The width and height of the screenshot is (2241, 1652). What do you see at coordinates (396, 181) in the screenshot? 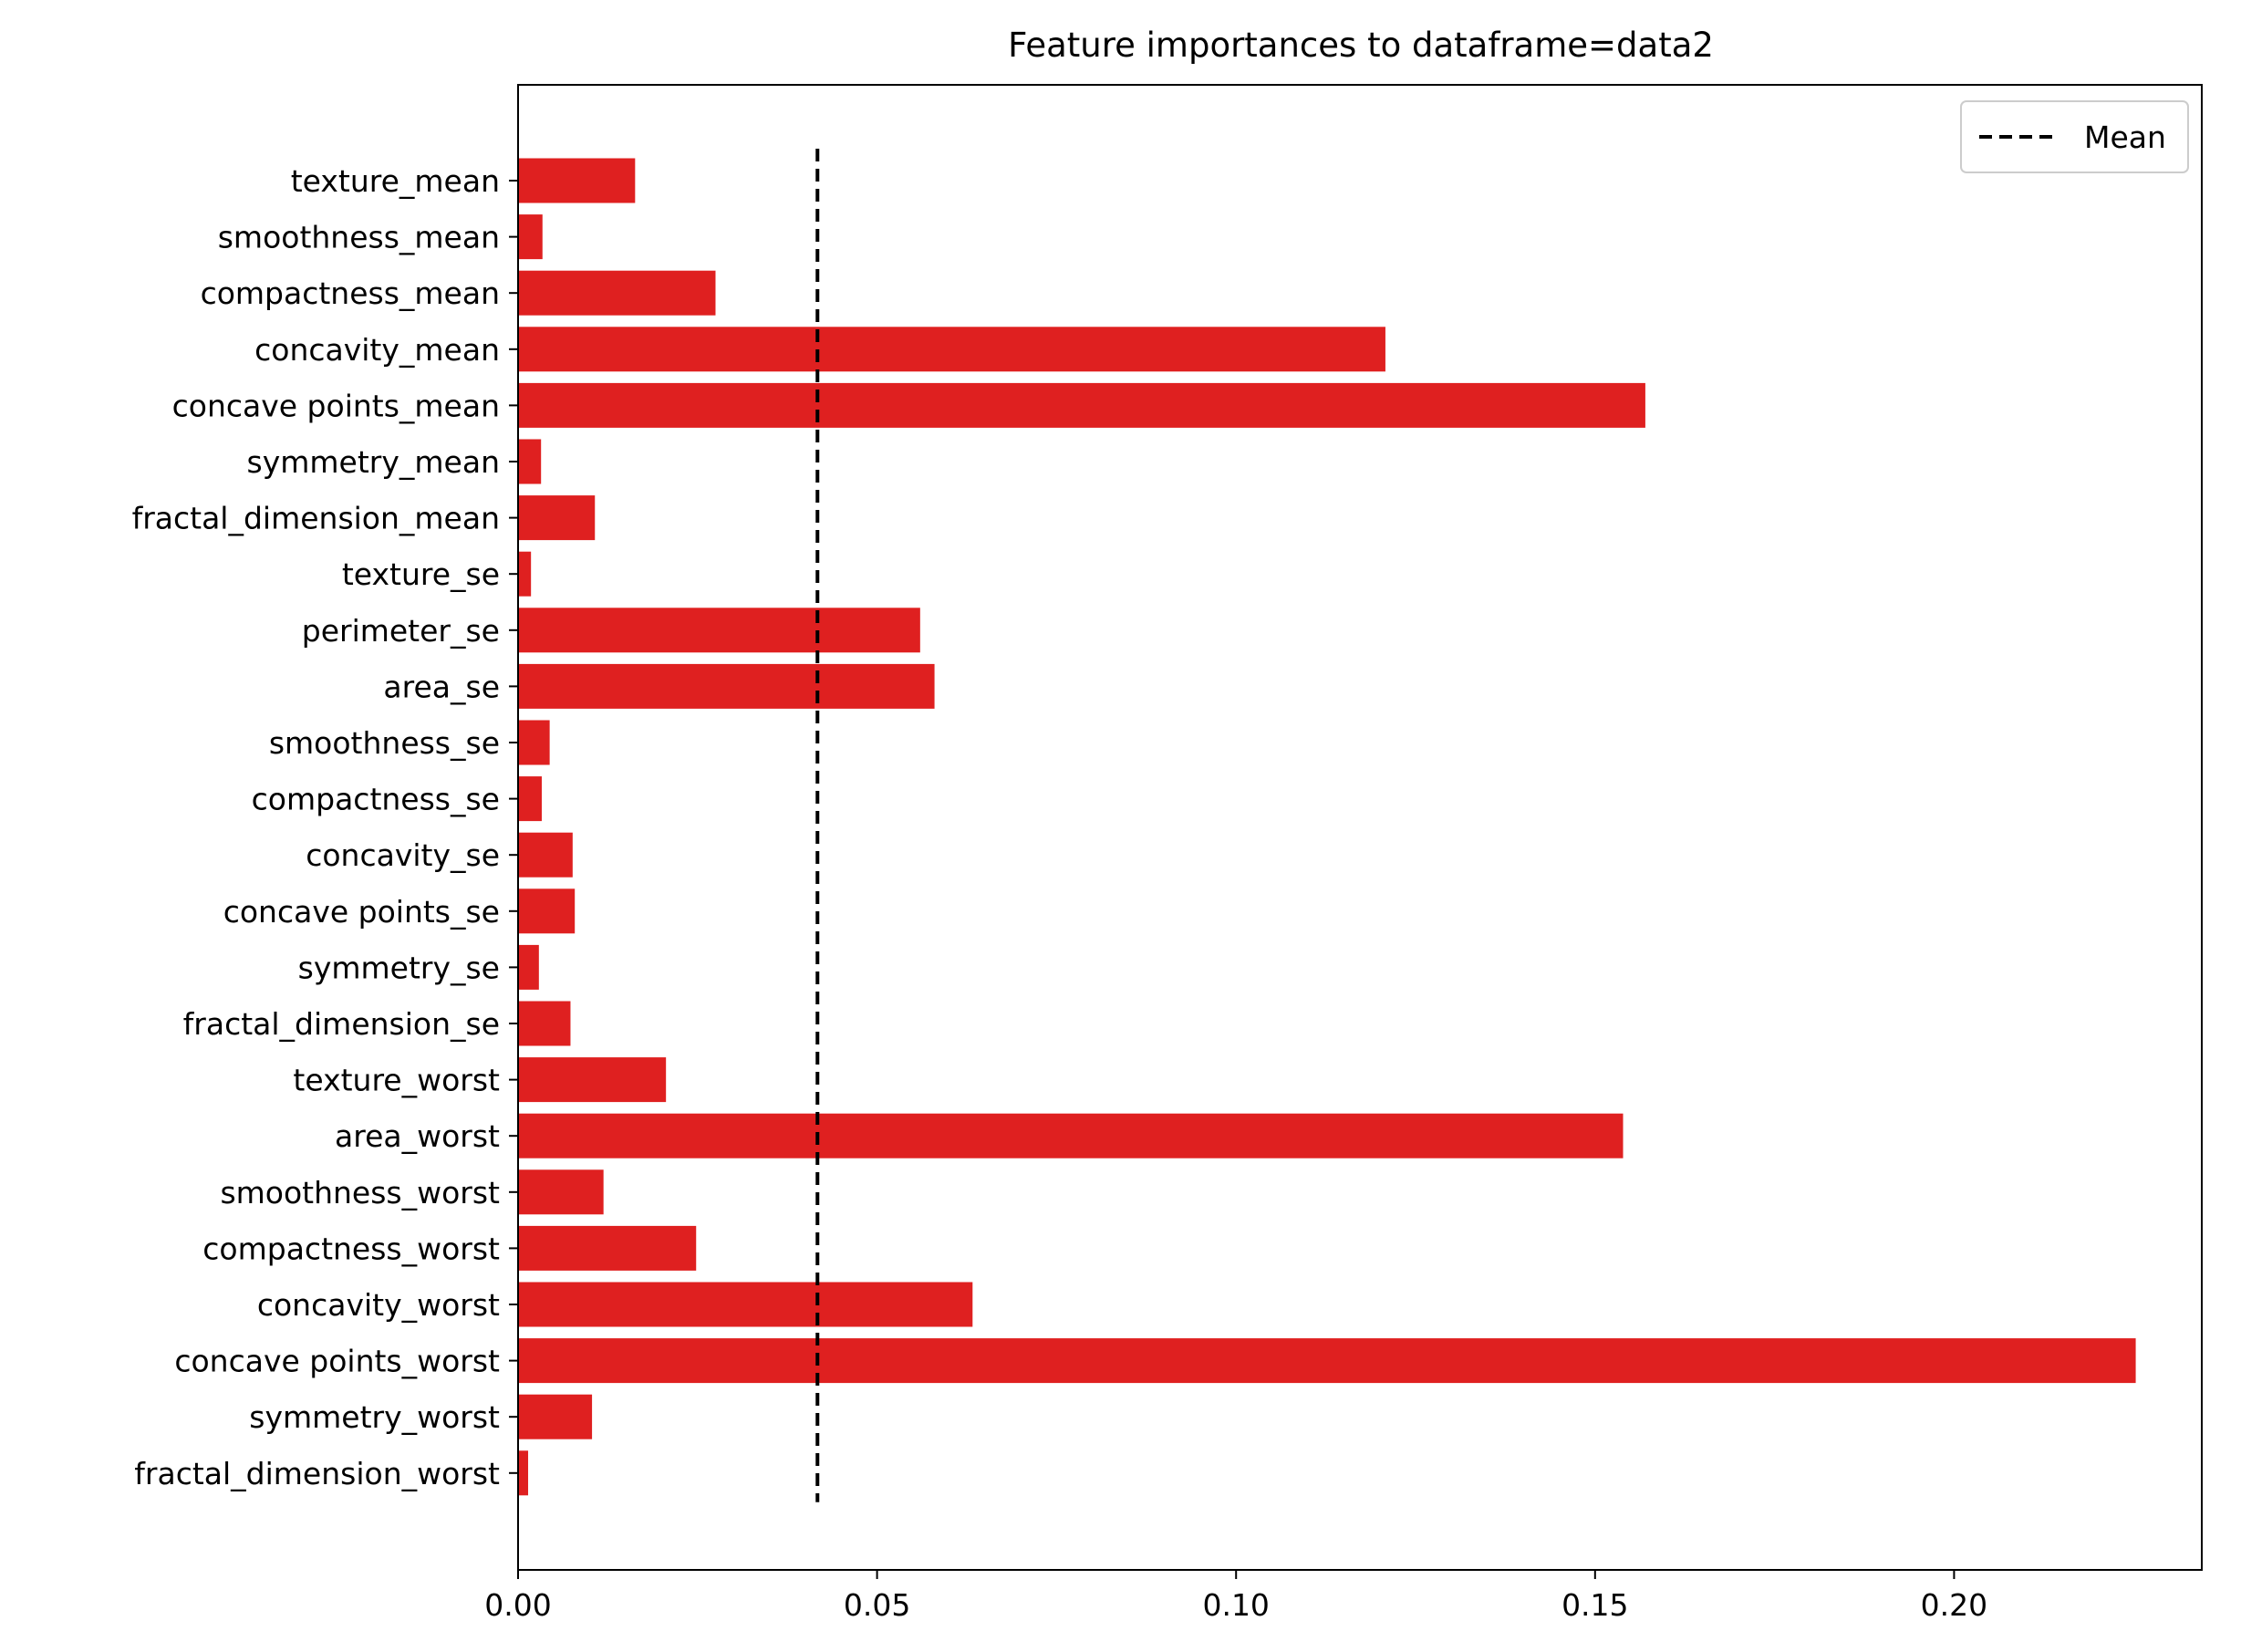
I see `y-tick-label: texture_mean` at bounding box center [396, 181].